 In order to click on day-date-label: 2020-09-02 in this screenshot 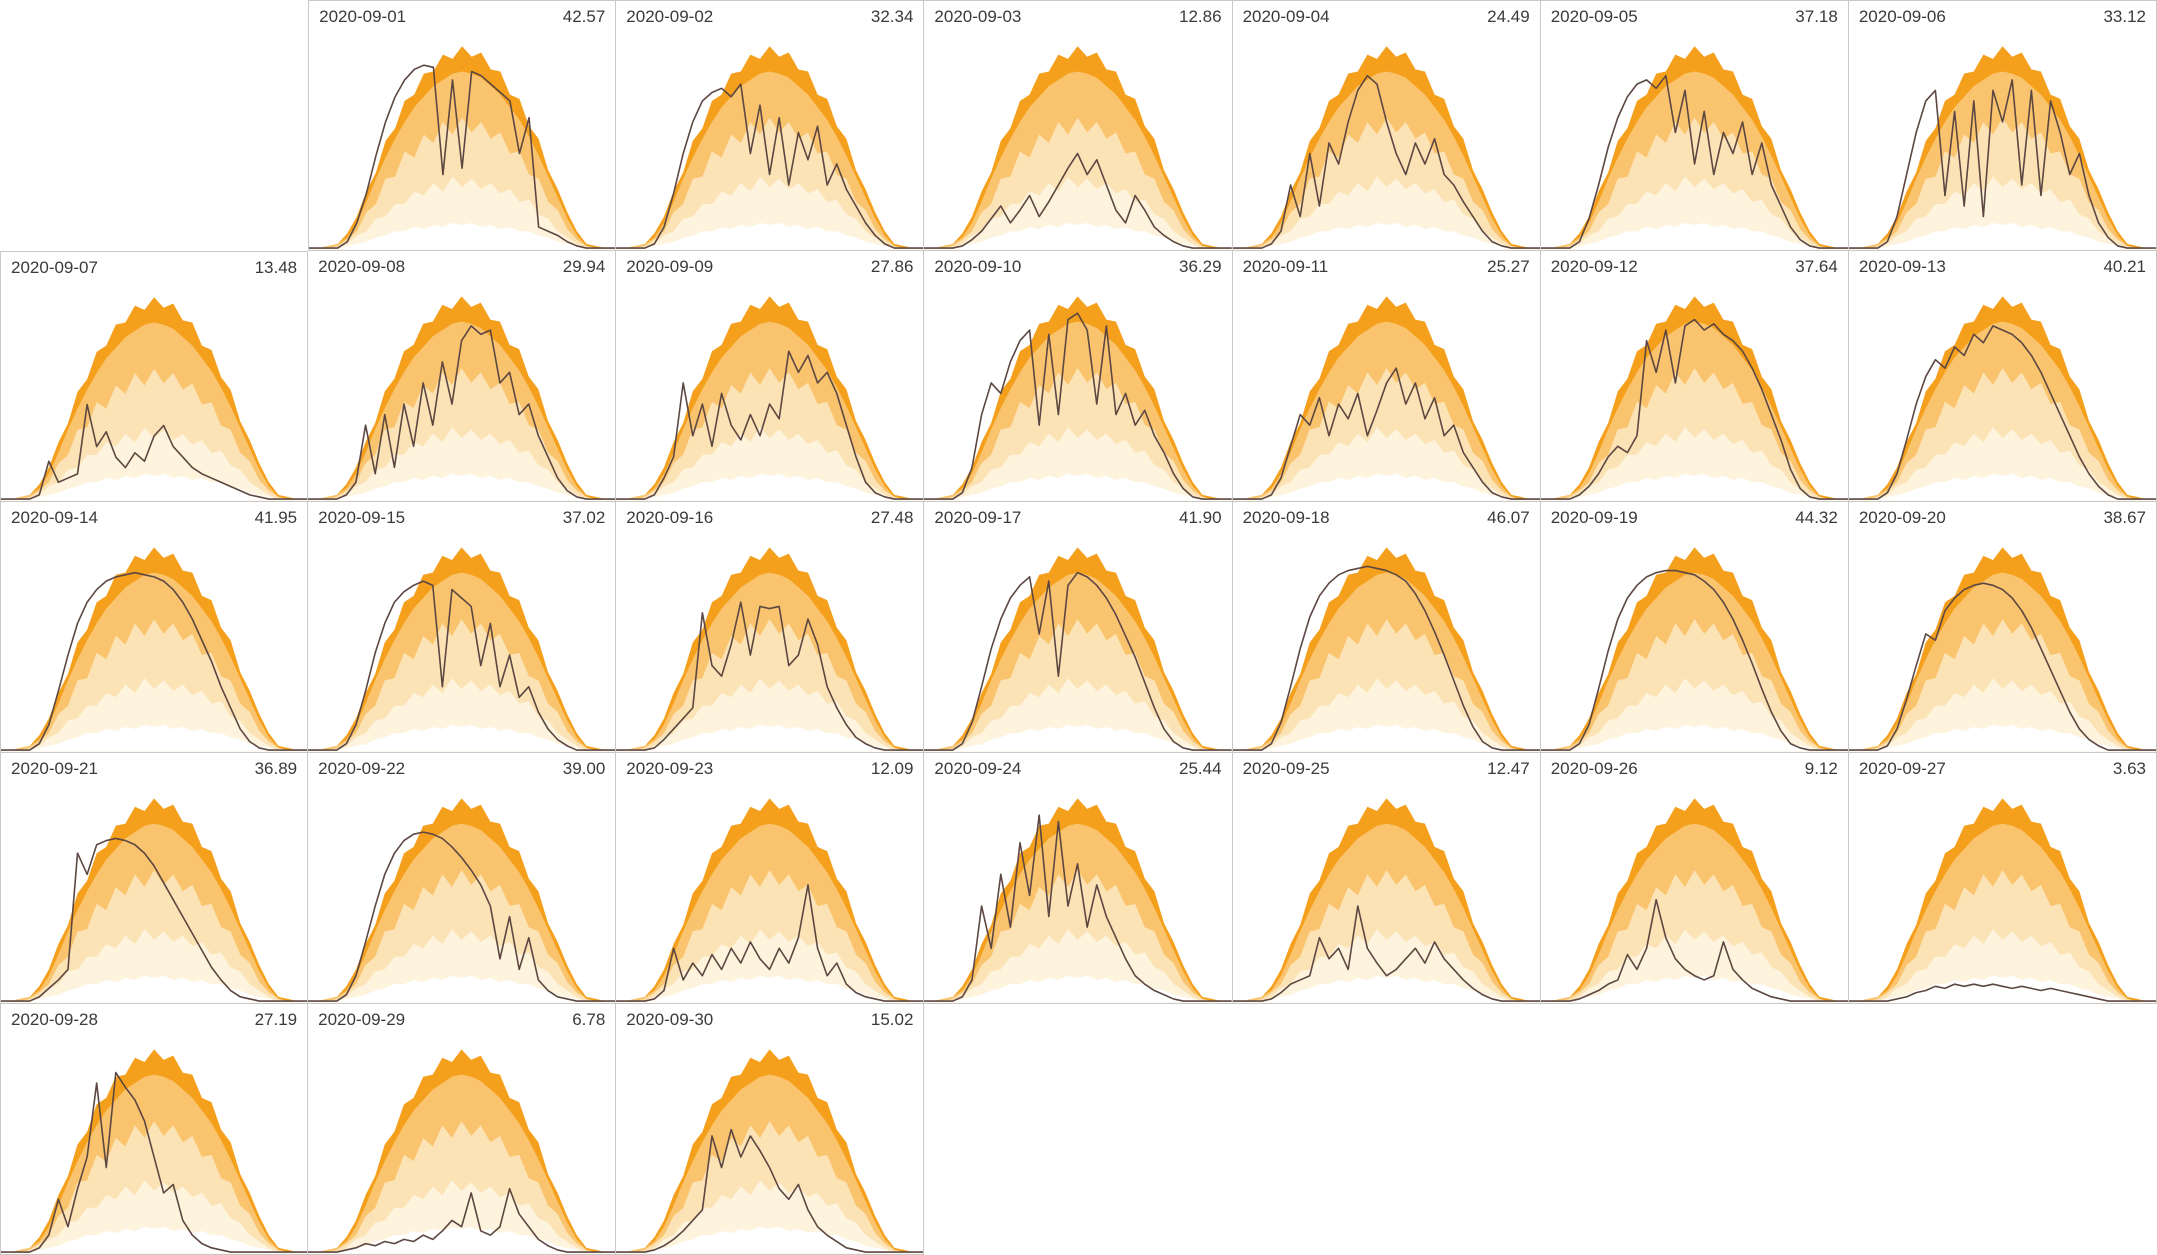, I will do `click(670, 16)`.